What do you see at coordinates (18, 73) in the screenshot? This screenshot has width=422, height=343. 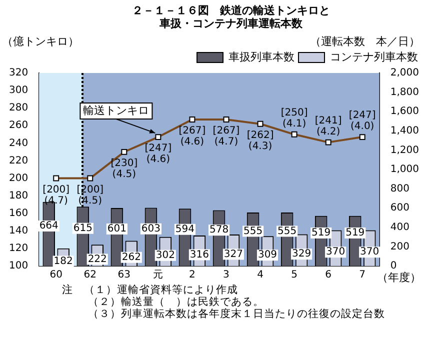 I see `y-tick-label: 320` at bounding box center [18, 73].